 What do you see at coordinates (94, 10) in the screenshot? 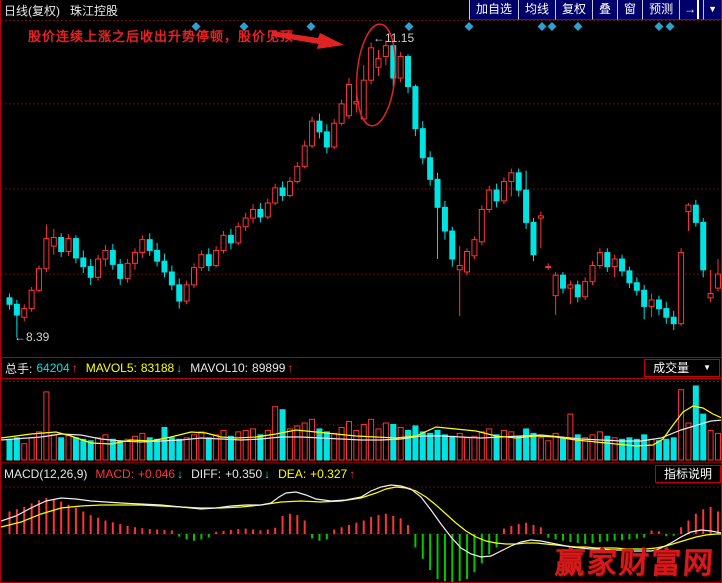
I see `stock-name: 珠江控股` at bounding box center [94, 10].